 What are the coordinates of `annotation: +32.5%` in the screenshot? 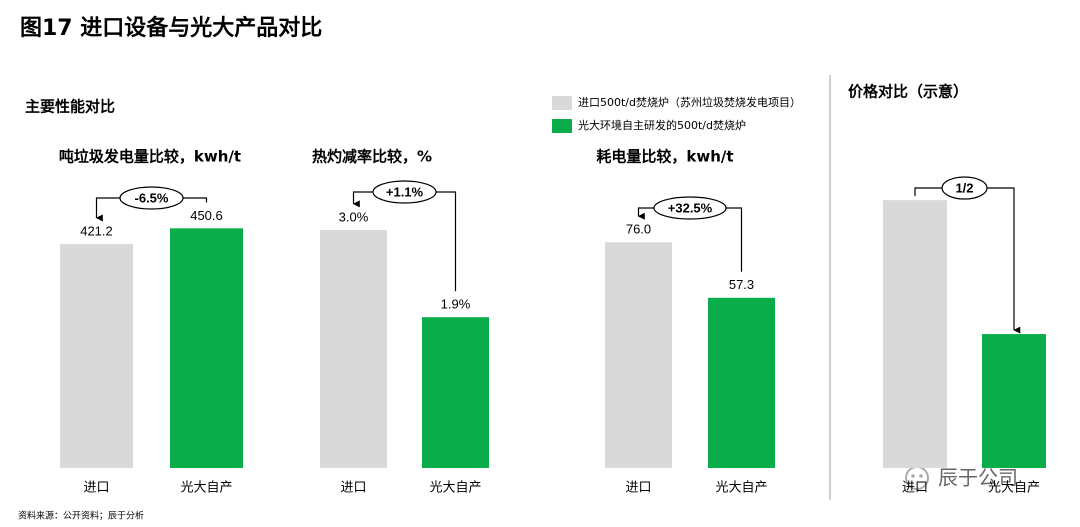 It's located at (690, 207).